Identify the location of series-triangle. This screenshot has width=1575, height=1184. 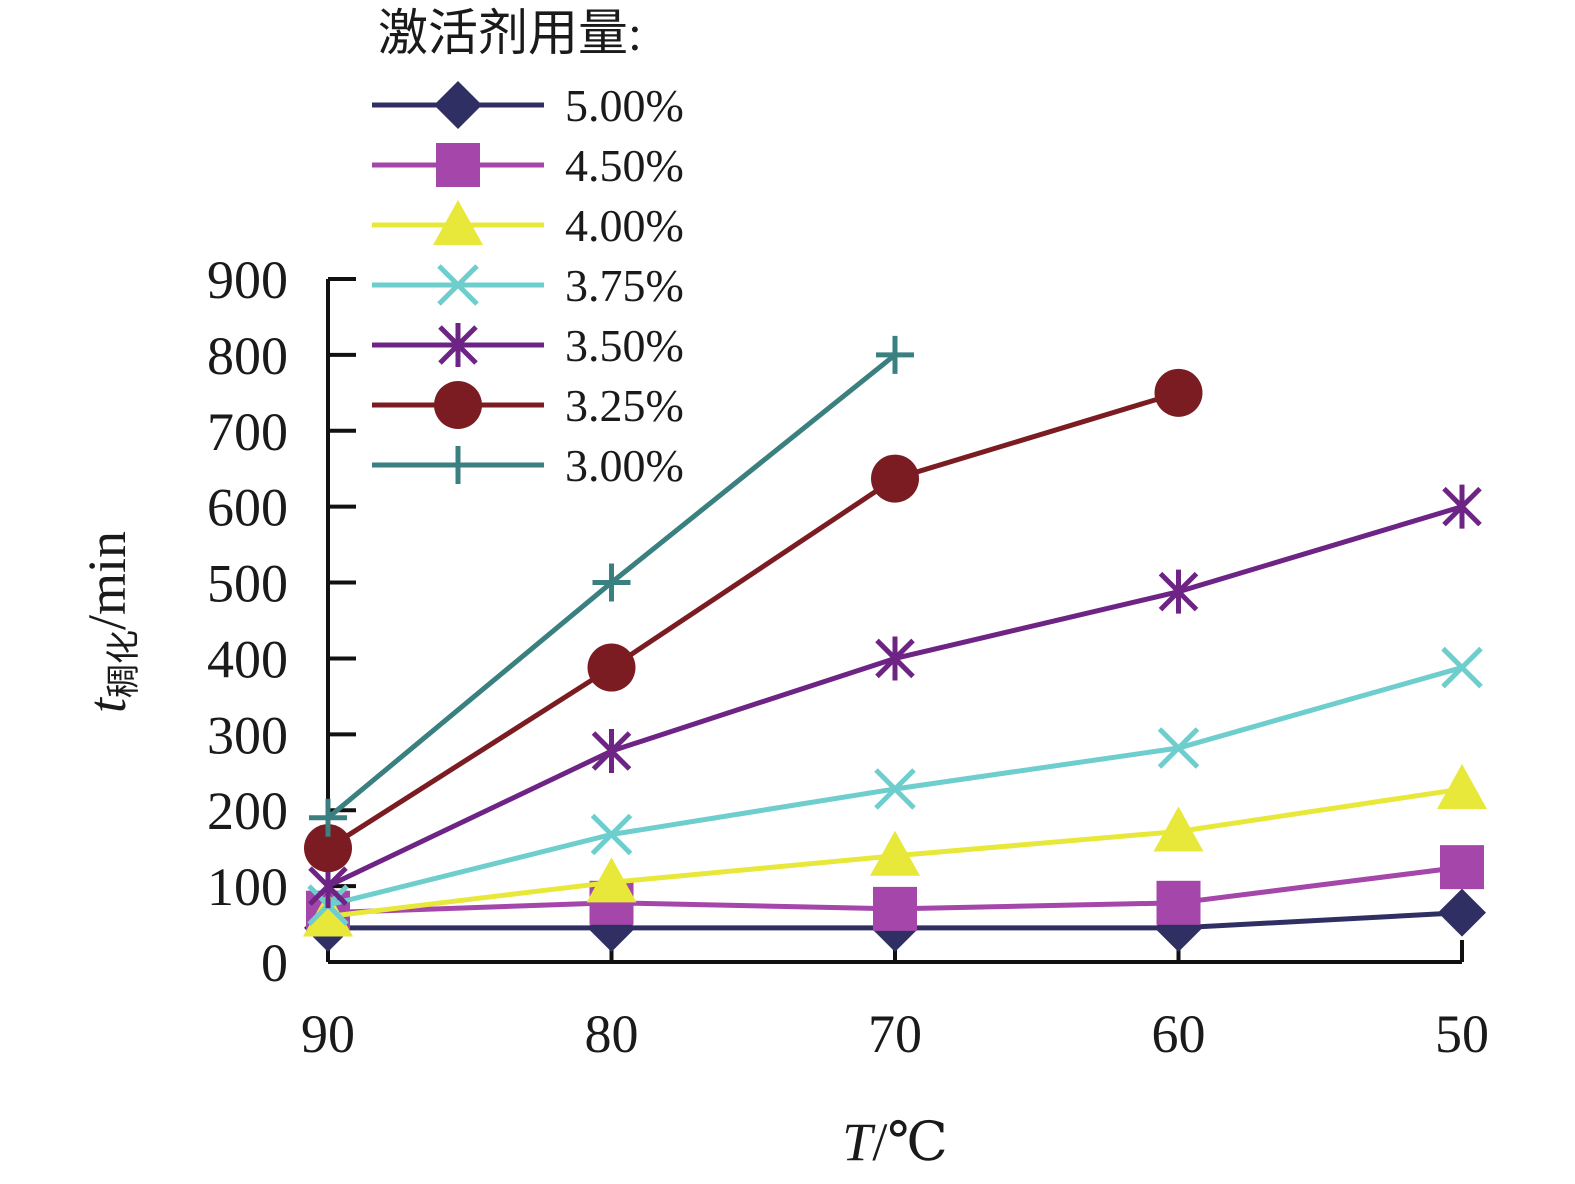
(895, 850).